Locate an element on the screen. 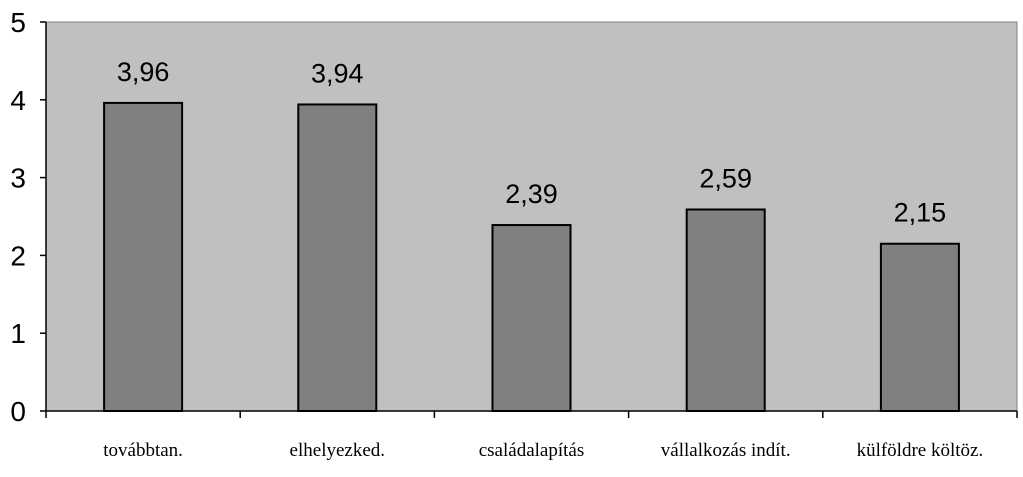  category-label: családalapítás is located at coordinates (532, 450).